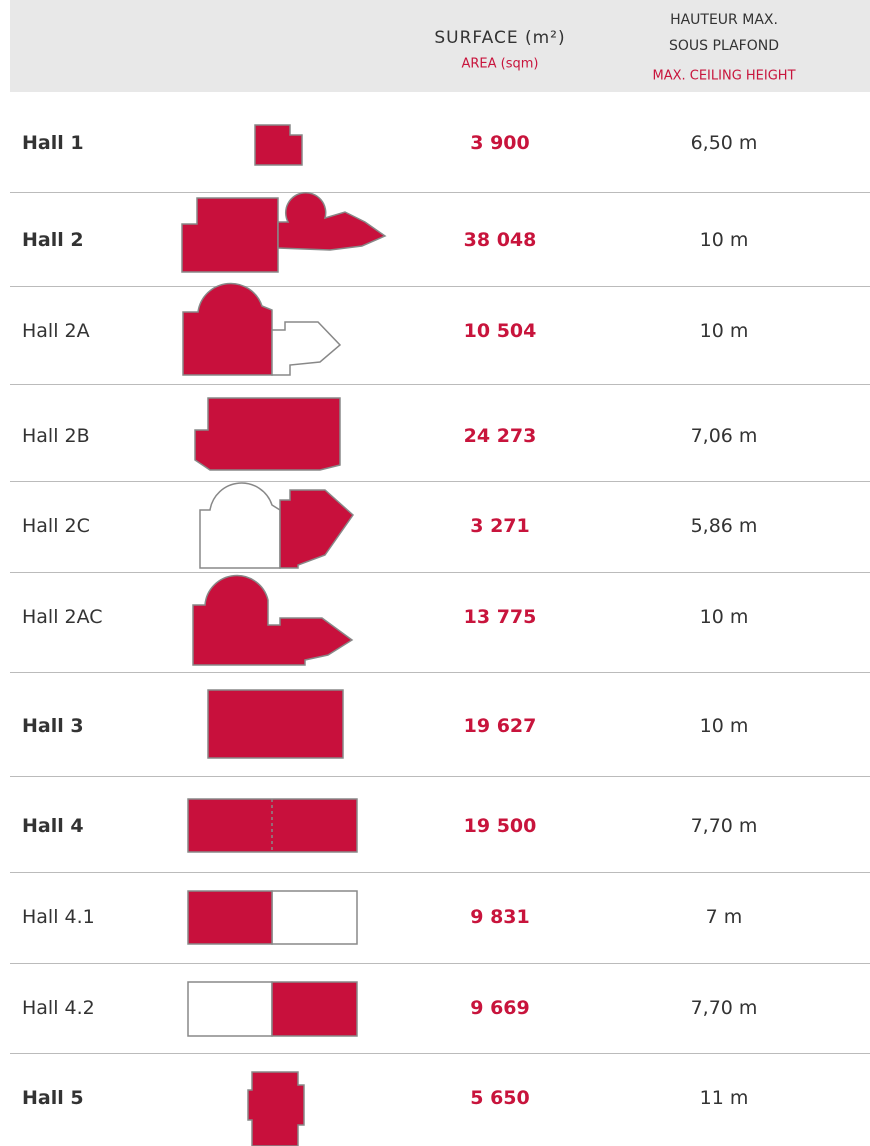 The image size is (870, 1146). What do you see at coordinates (724, 526) in the screenshot?
I see `height: 5,86 m` at bounding box center [724, 526].